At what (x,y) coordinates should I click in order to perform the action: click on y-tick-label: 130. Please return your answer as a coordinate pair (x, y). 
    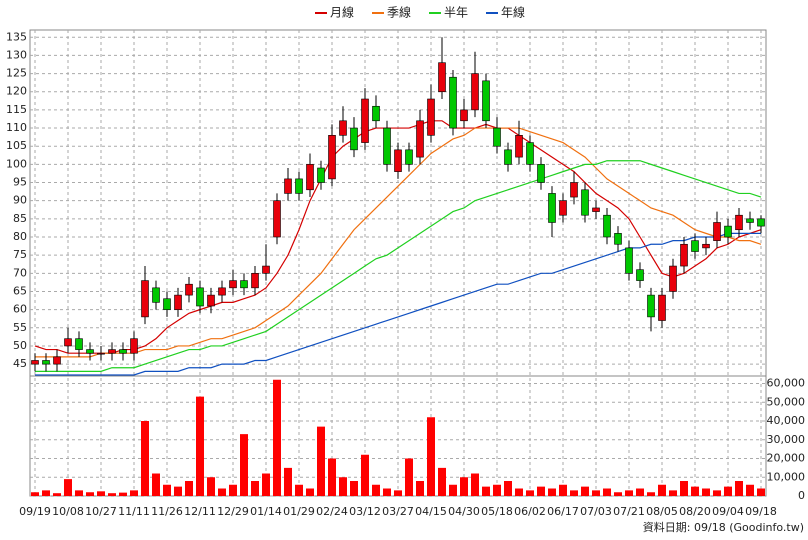
    Looking at the image, I should click on (16, 54).